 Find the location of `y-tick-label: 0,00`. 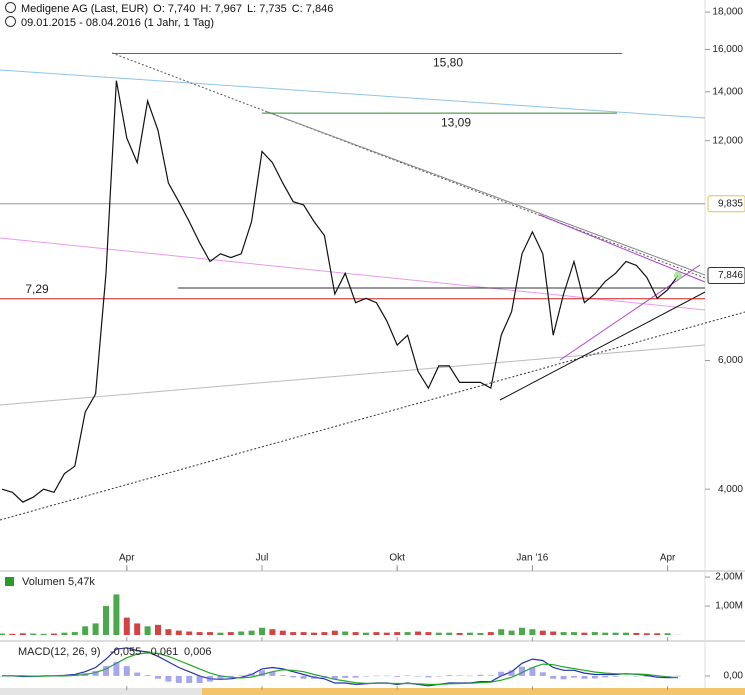

y-tick-label: 0,00 is located at coordinates (734, 676).